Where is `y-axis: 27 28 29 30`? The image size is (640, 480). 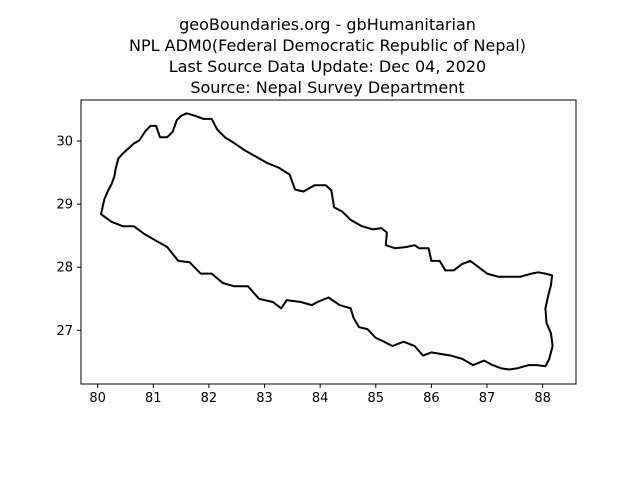
y-axis: 27 28 29 30 is located at coordinates (68, 237).